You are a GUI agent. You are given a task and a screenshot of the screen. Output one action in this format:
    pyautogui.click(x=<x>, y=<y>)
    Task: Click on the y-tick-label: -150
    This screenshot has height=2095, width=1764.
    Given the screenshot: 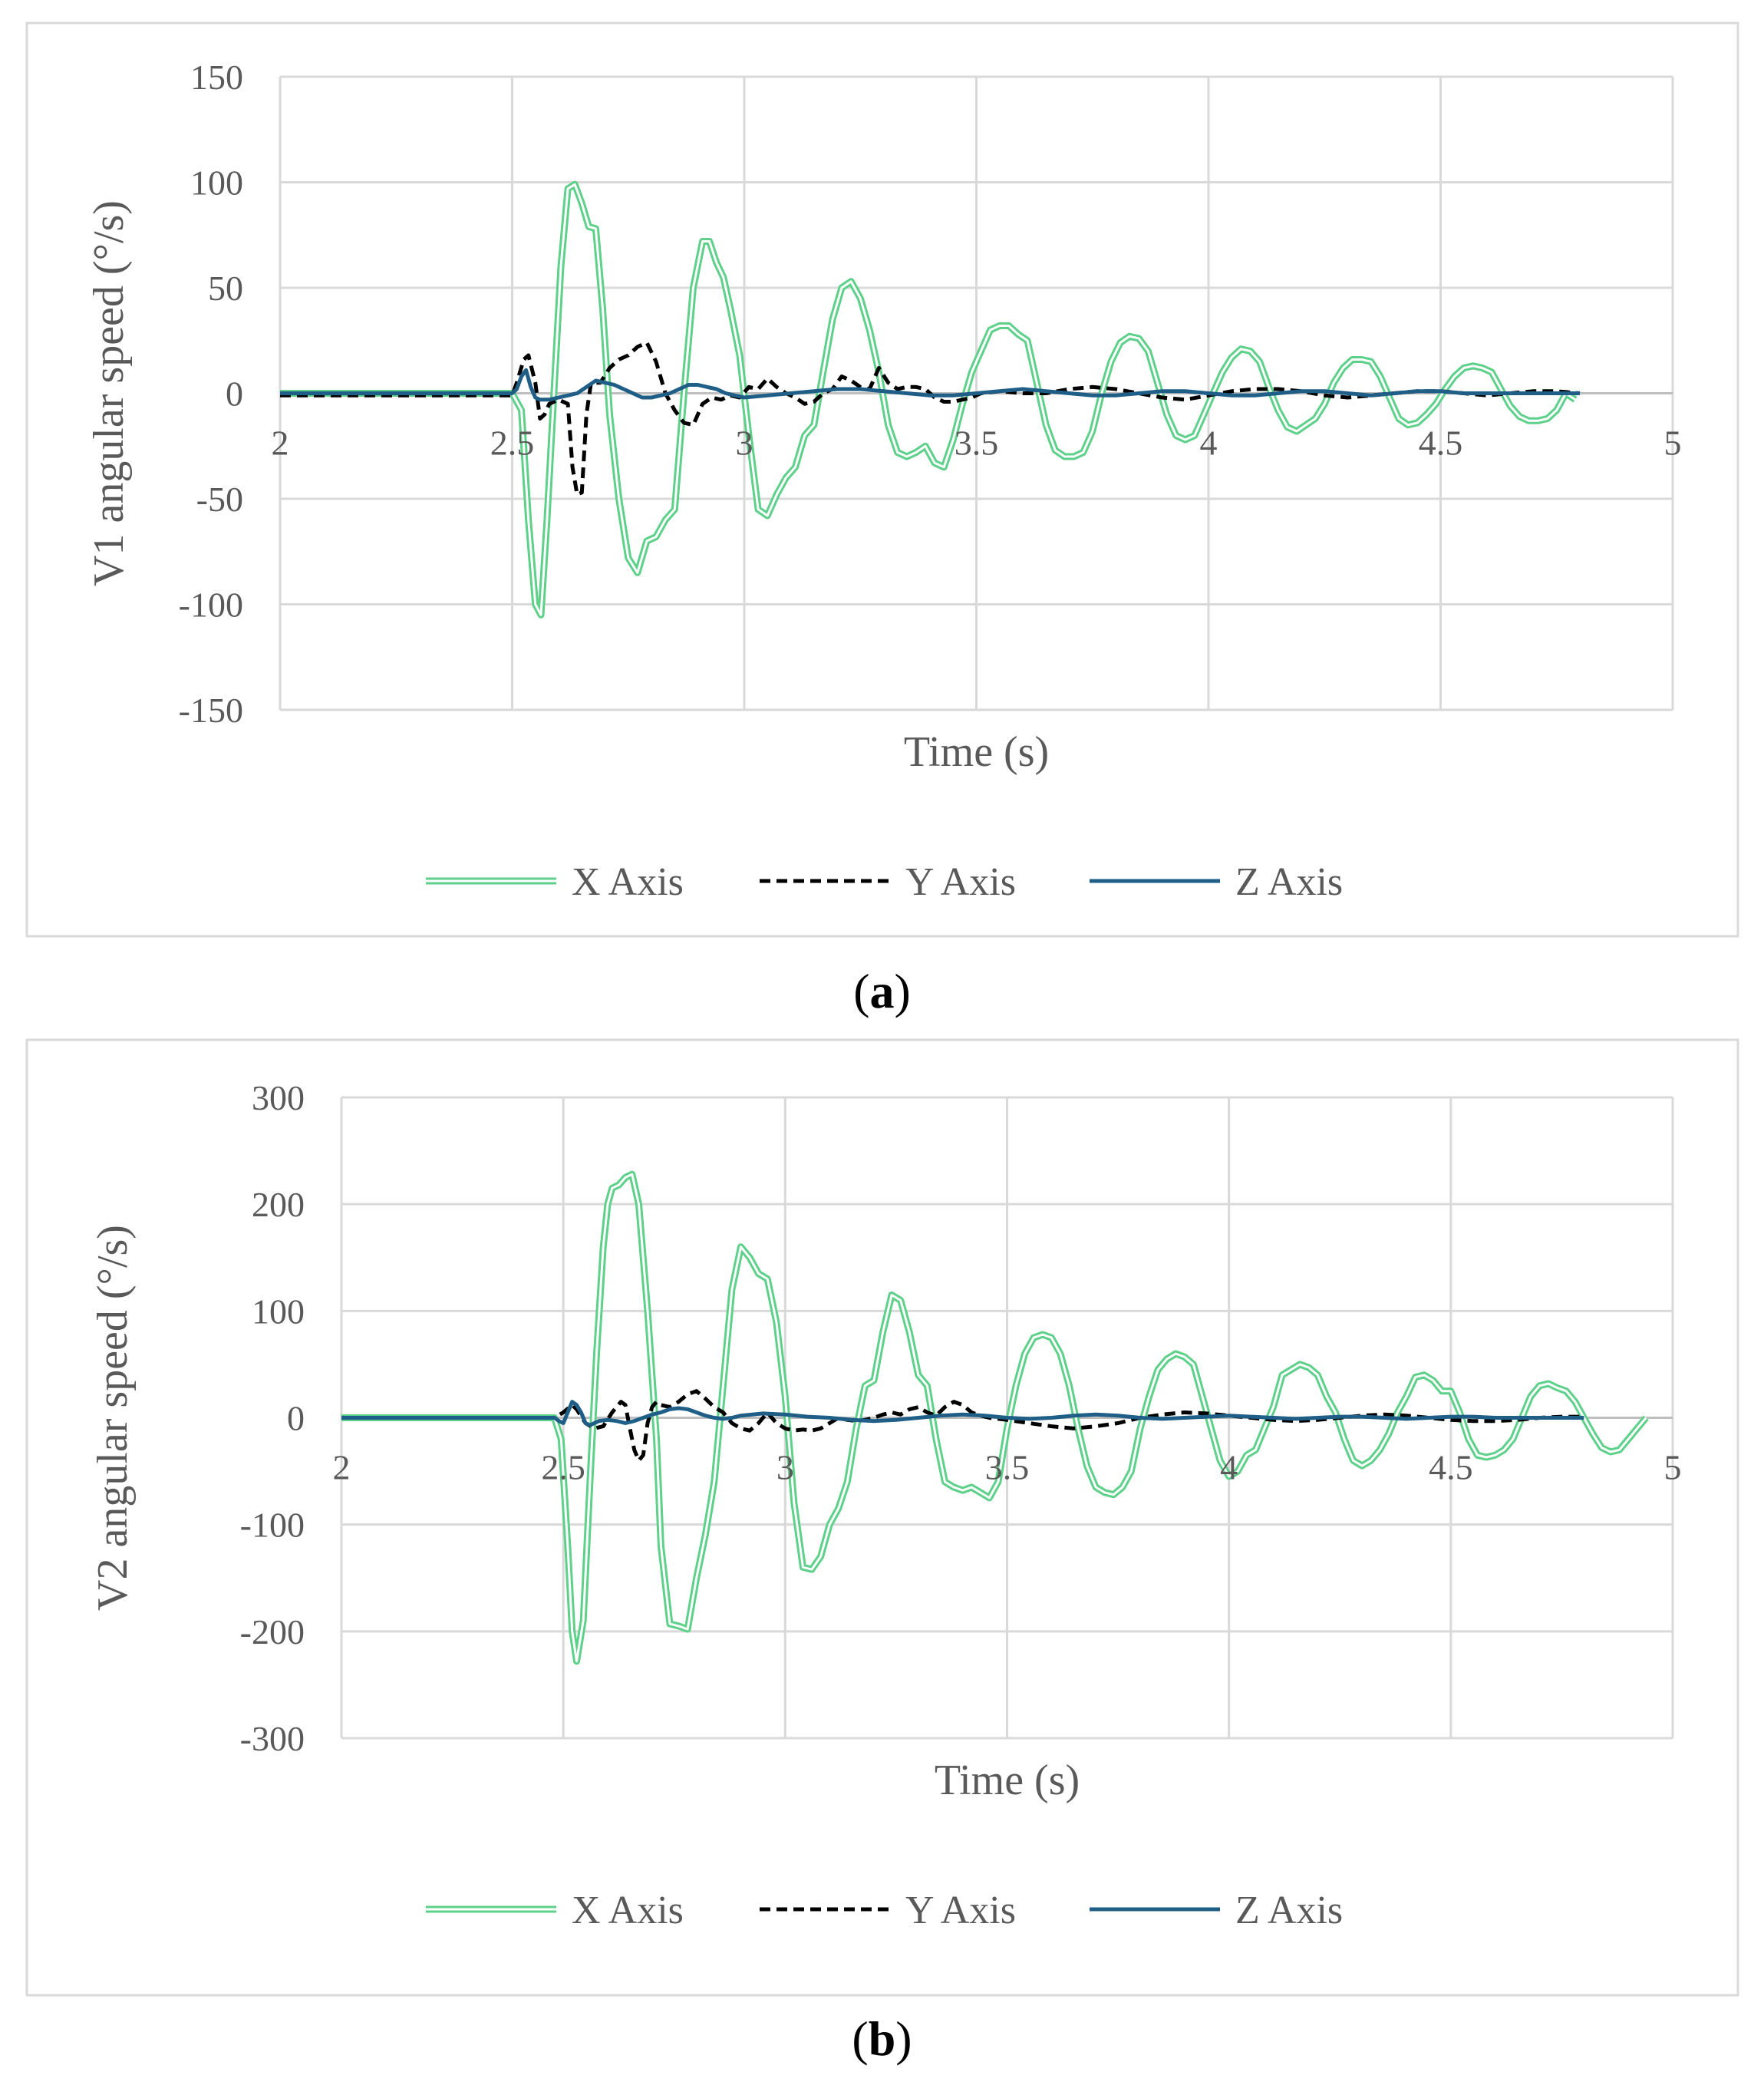 What is the action you would take?
    pyautogui.click(x=211, y=710)
    